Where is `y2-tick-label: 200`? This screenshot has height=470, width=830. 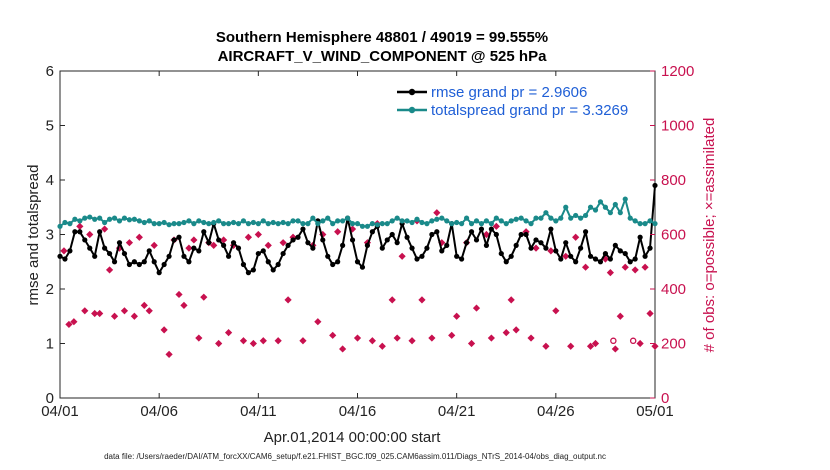 y2-tick-label: 200 is located at coordinates (673, 344).